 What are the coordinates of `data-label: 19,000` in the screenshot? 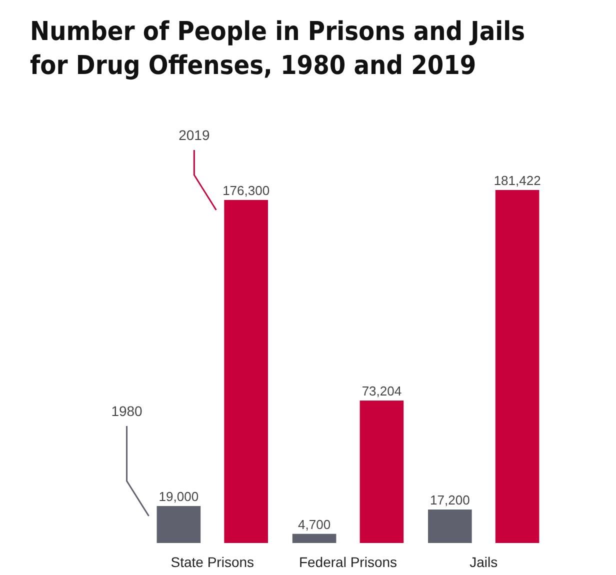 It's located at (178, 496).